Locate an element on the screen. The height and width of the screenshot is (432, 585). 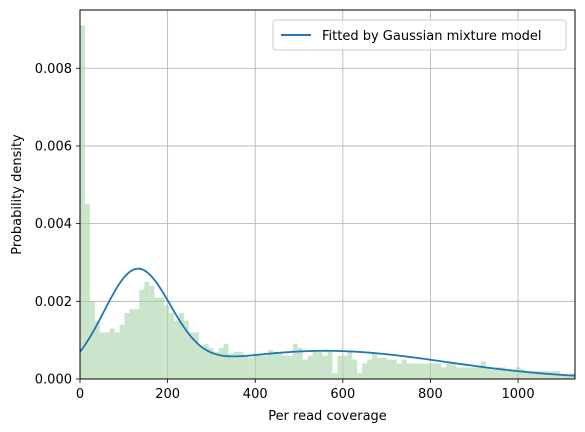
y-tick-label: 0.008 is located at coordinates (53, 69).